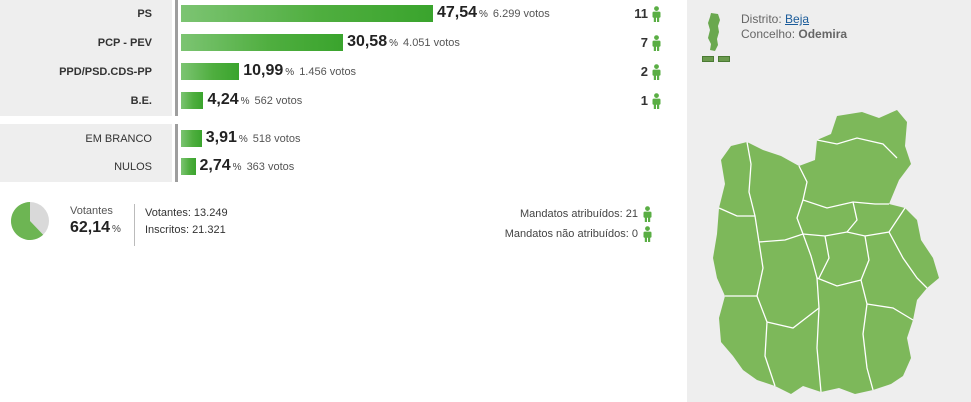 The image size is (971, 402). I want to click on pie-chart-icon, so click(30, 221).